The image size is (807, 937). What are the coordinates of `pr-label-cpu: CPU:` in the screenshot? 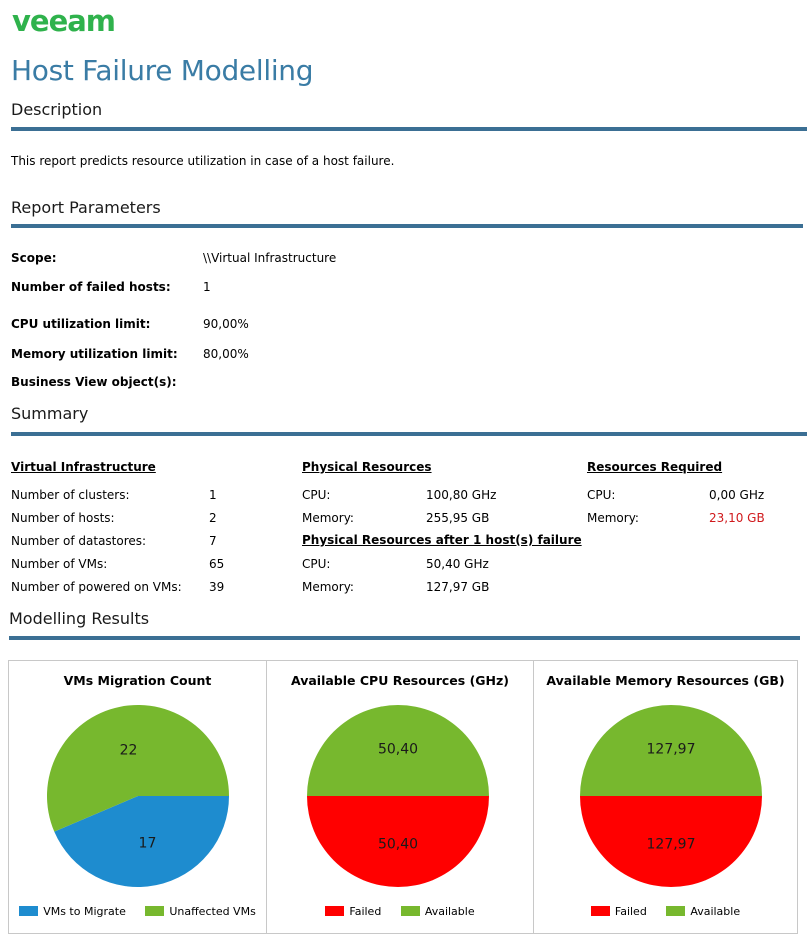 It's located at (316, 495).